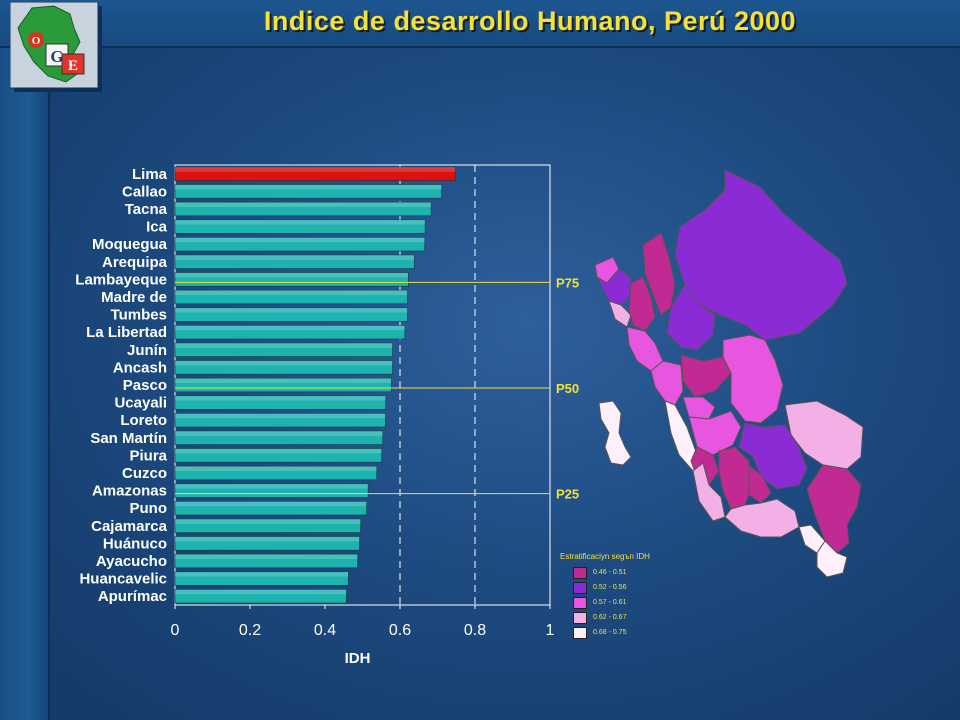 The width and height of the screenshot is (960, 720). What do you see at coordinates (56, 56) in the screenshot?
I see `logo-letter-g: G` at bounding box center [56, 56].